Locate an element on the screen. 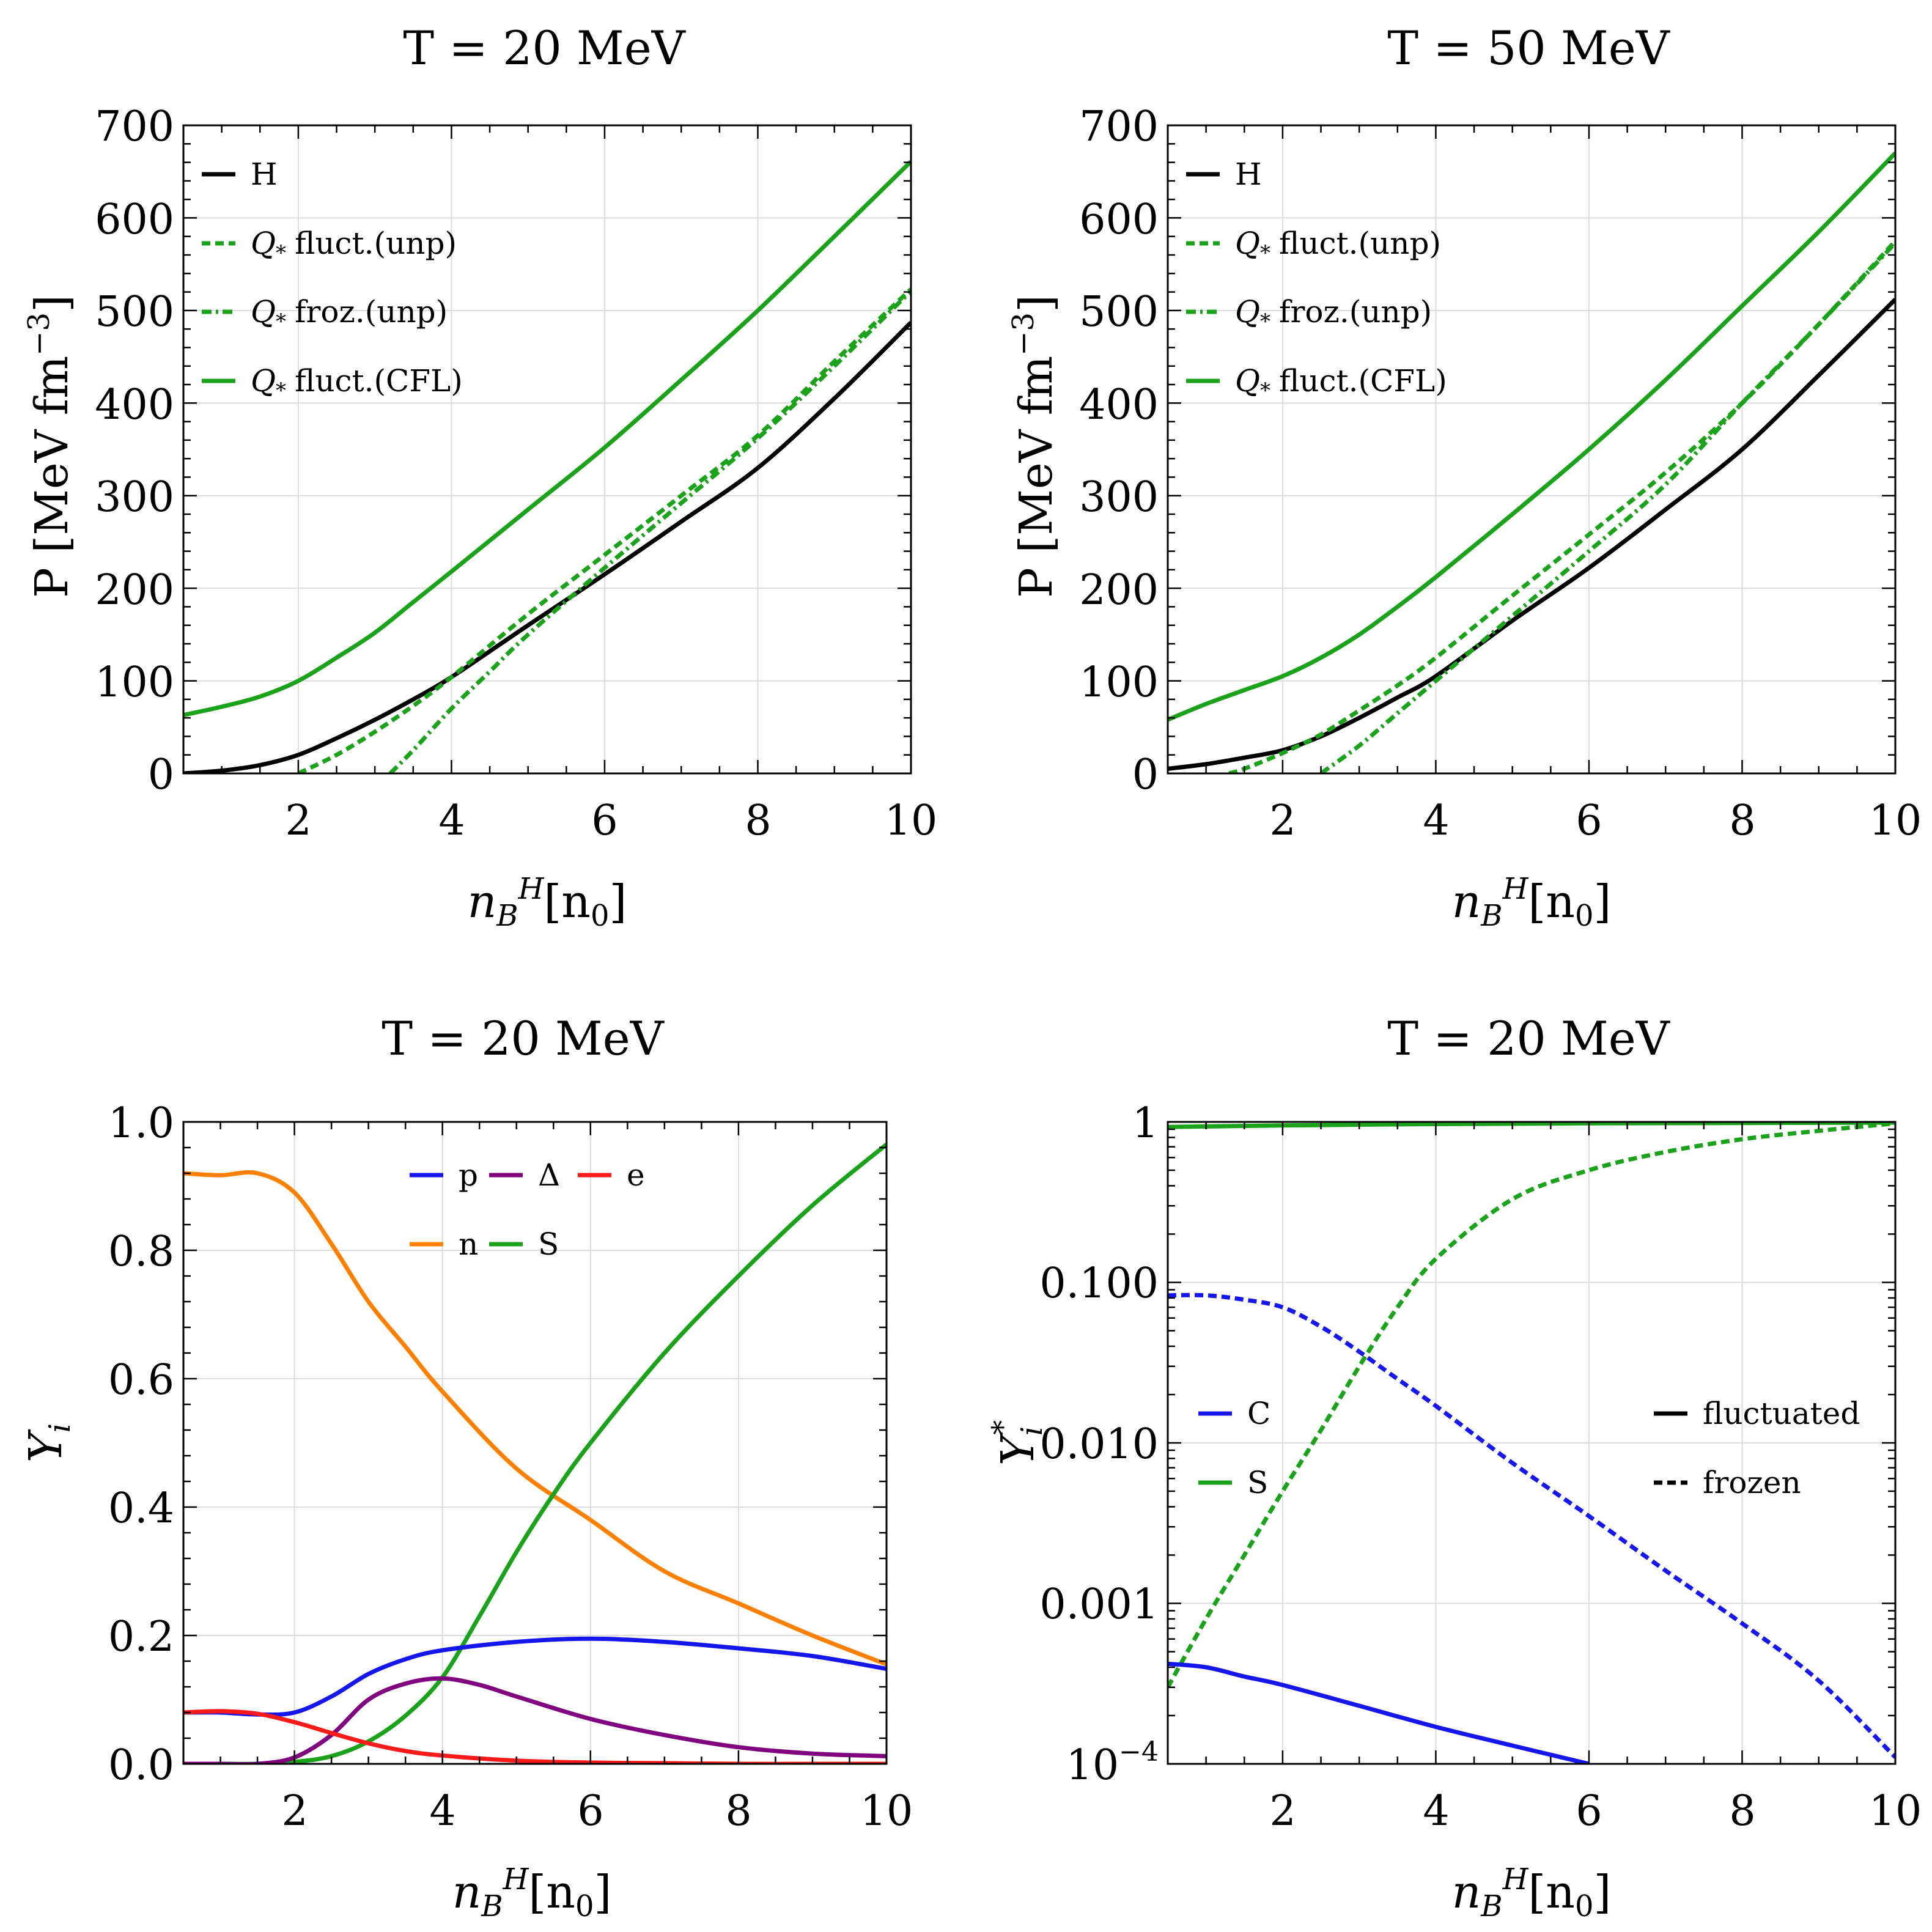 This screenshot has width=1932, height=1932. legend-label-frozen: frozen is located at coordinates (1752, 1482).